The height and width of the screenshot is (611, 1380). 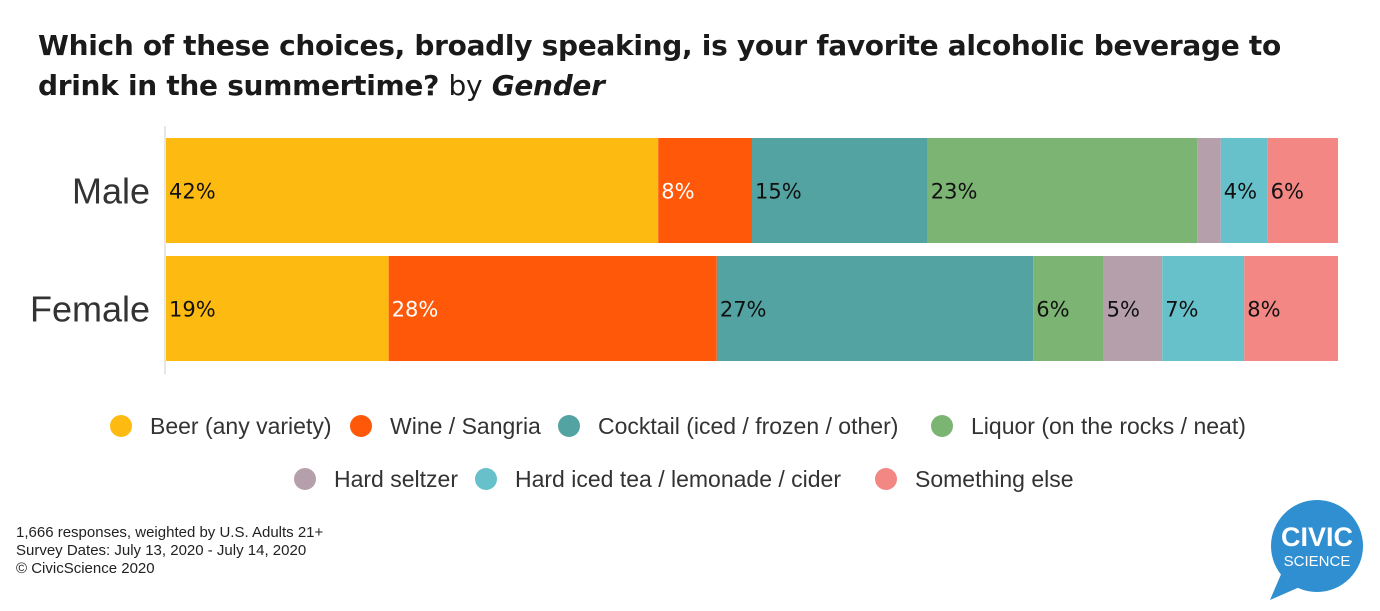 What do you see at coordinates (954, 192) in the screenshot?
I see `data-label-male-series-3: 23%` at bounding box center [954, 192].